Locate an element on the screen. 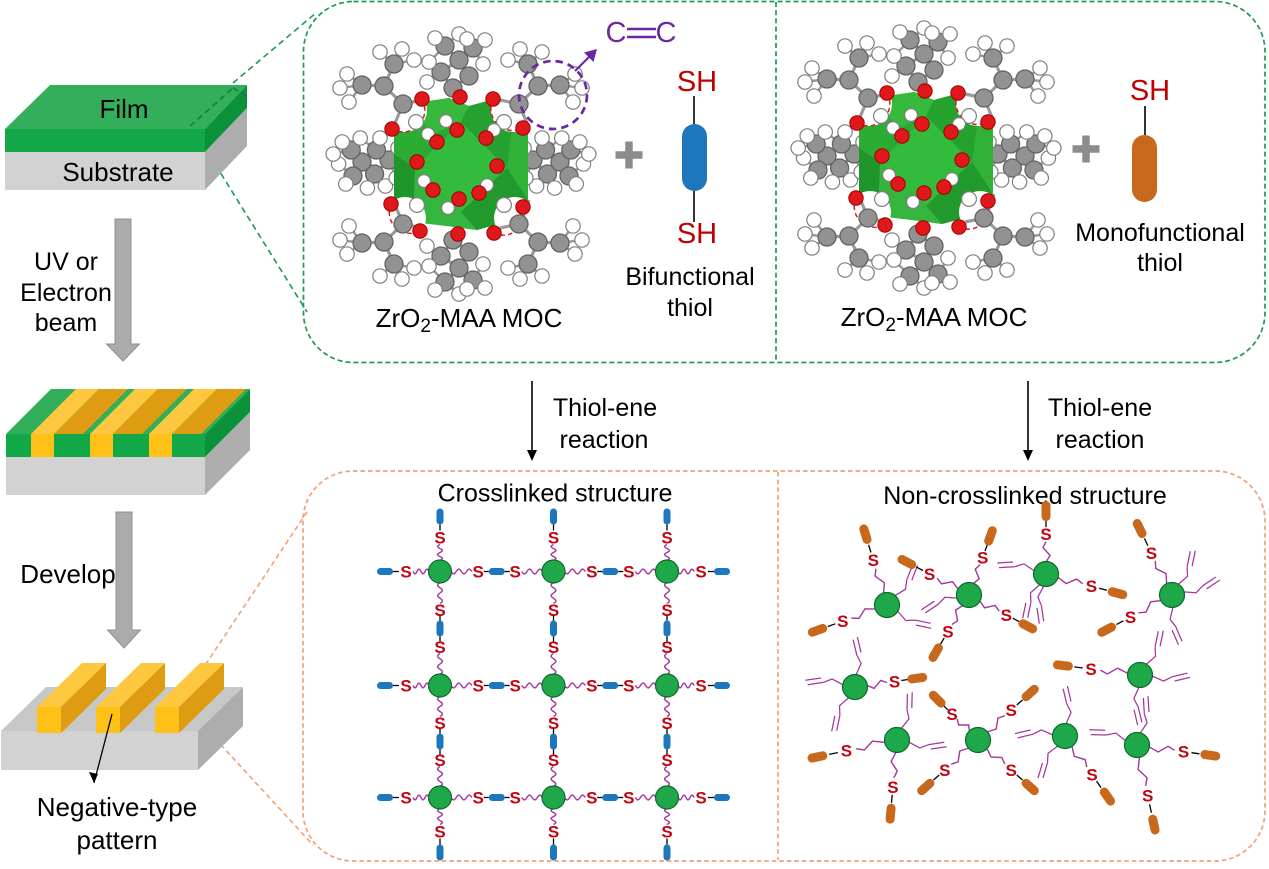 This screenshot has width=1269, height=869. svg-text: Non-crosslinked structure is located at coordinates (1024, 496).